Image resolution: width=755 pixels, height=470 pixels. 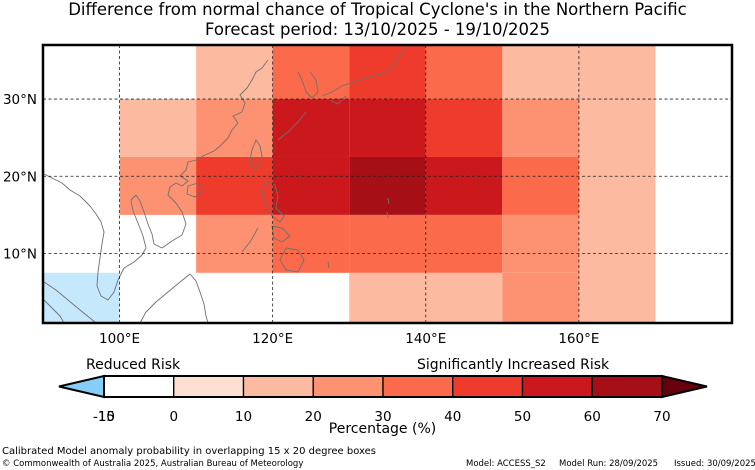 I want to click on colorbar-title: Percentage (%), so click(x=382, y=429).